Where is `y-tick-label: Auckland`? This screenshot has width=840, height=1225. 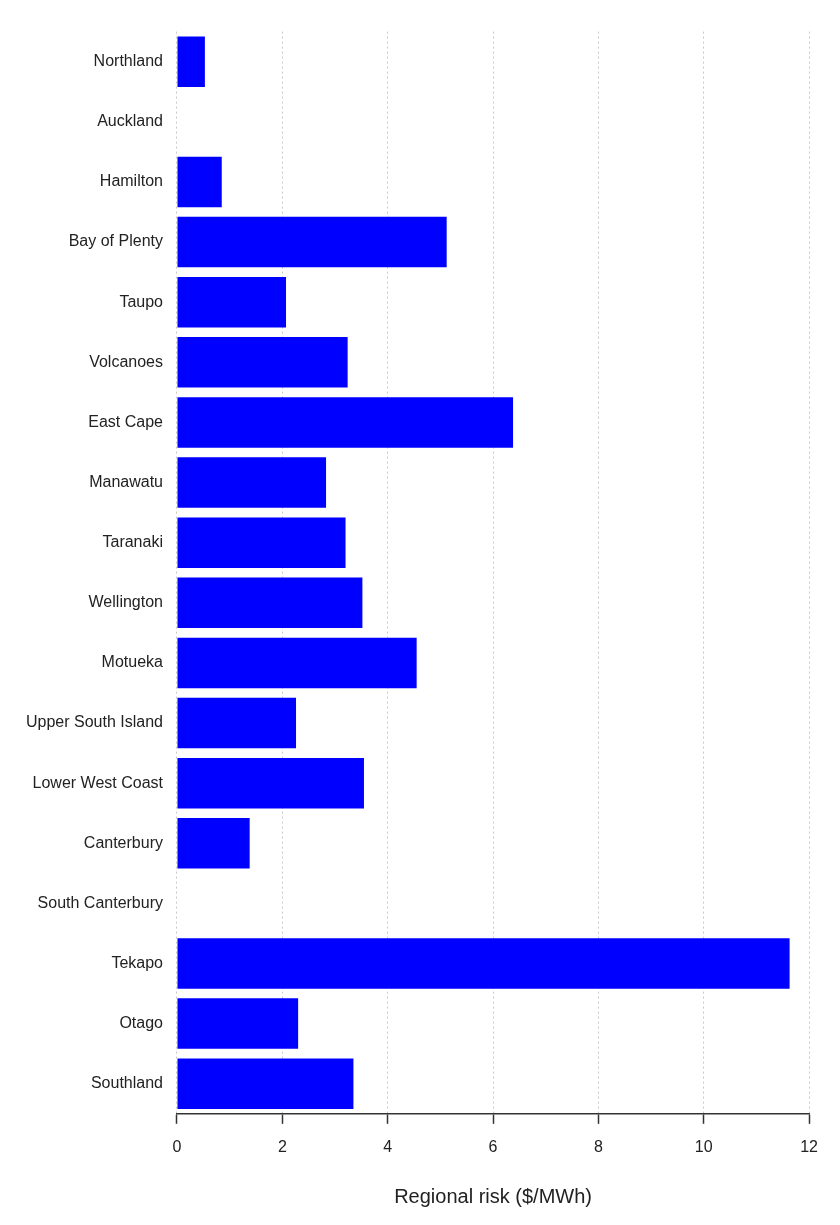 y-tick-label: Auckland is located at coordinates (130, 121).